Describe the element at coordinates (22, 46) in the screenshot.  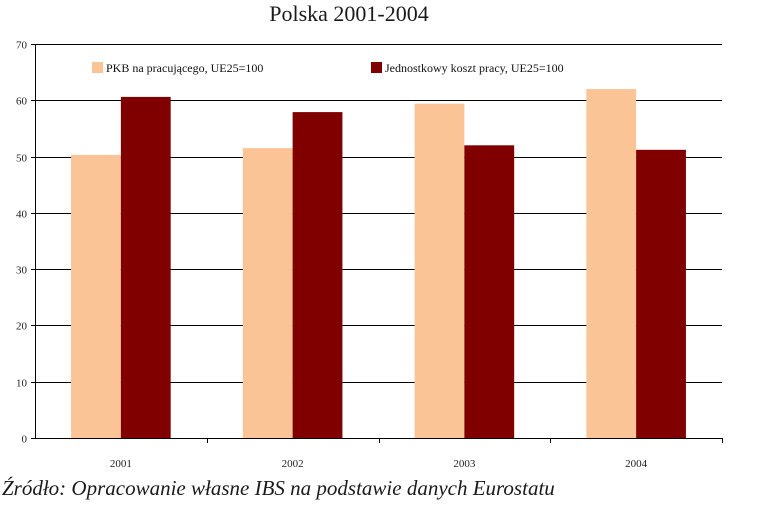
I see `y-tick-label: 70` at that location.